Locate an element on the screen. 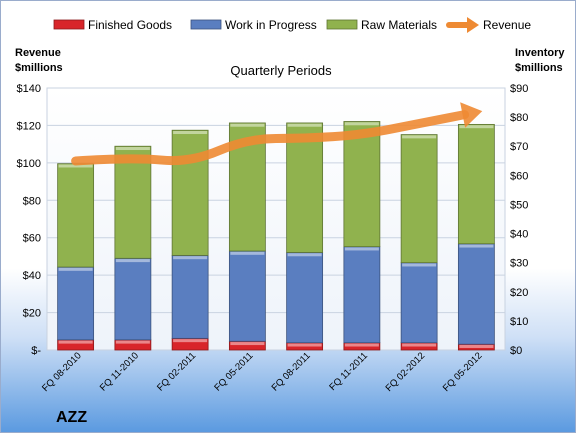 The height and width of the screenshot is (433, 576). x-tick-label: FQ 08-2011 is located at coordinates (291, 371).